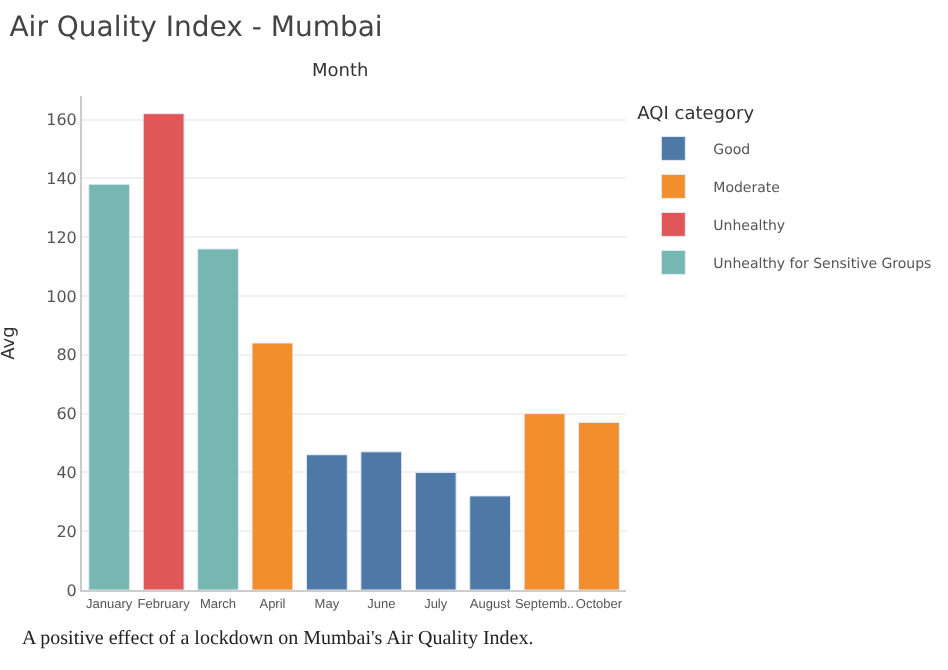  I want to click on y-tick-label: 60, so click(66, 414).